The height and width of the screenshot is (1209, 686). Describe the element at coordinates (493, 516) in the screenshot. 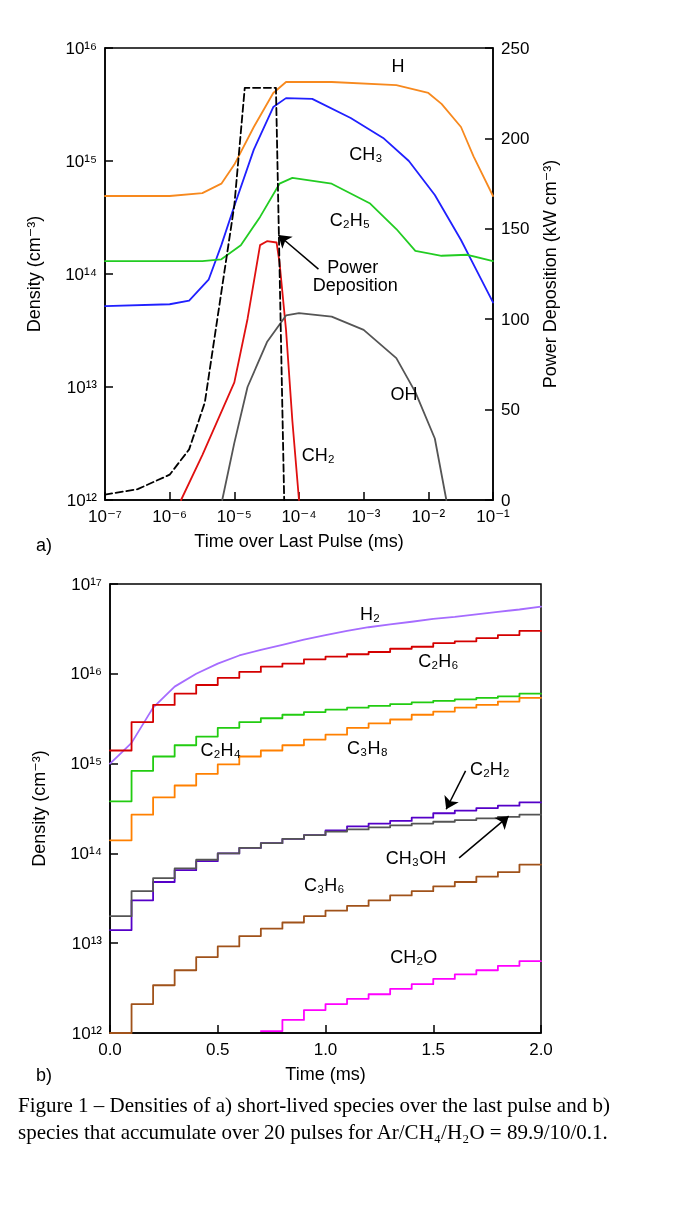

I see `x-tick-label: 10⁻¹` at that location.